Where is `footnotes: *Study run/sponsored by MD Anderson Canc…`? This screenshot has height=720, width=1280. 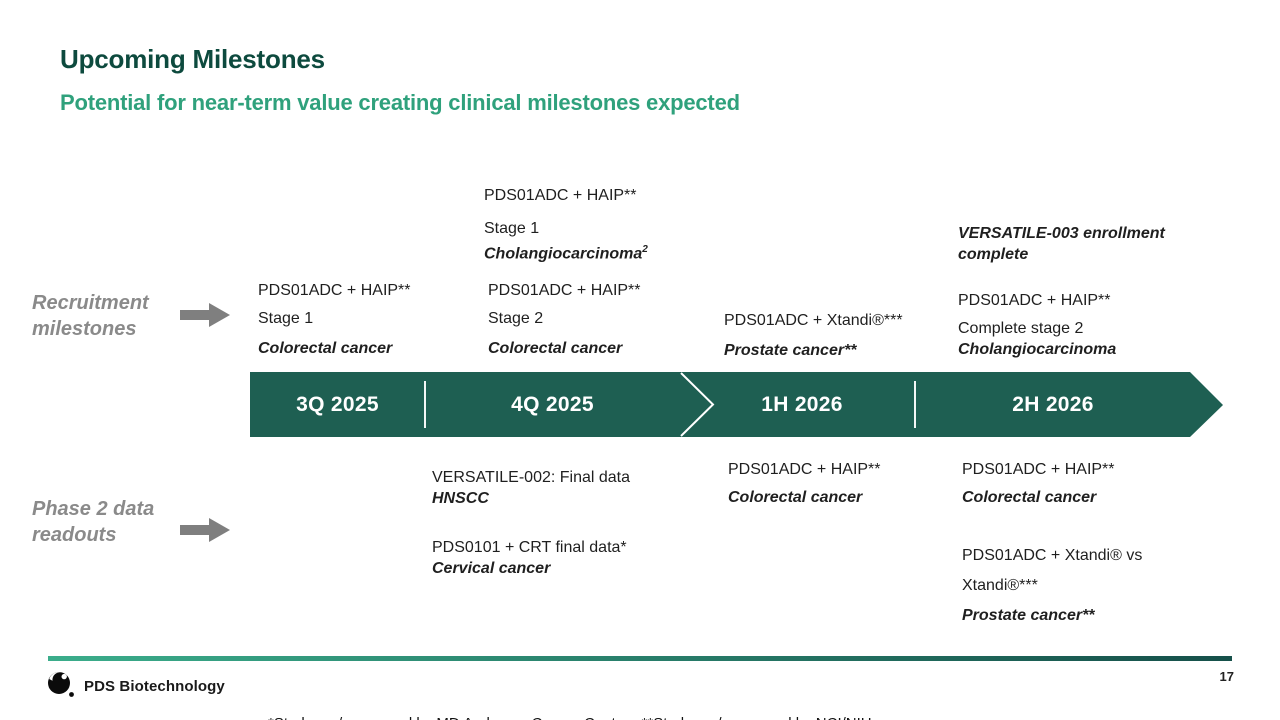
footnotes: *Study run/sponsored by MD Anderson Canc… is located at coordinates (597, 695).